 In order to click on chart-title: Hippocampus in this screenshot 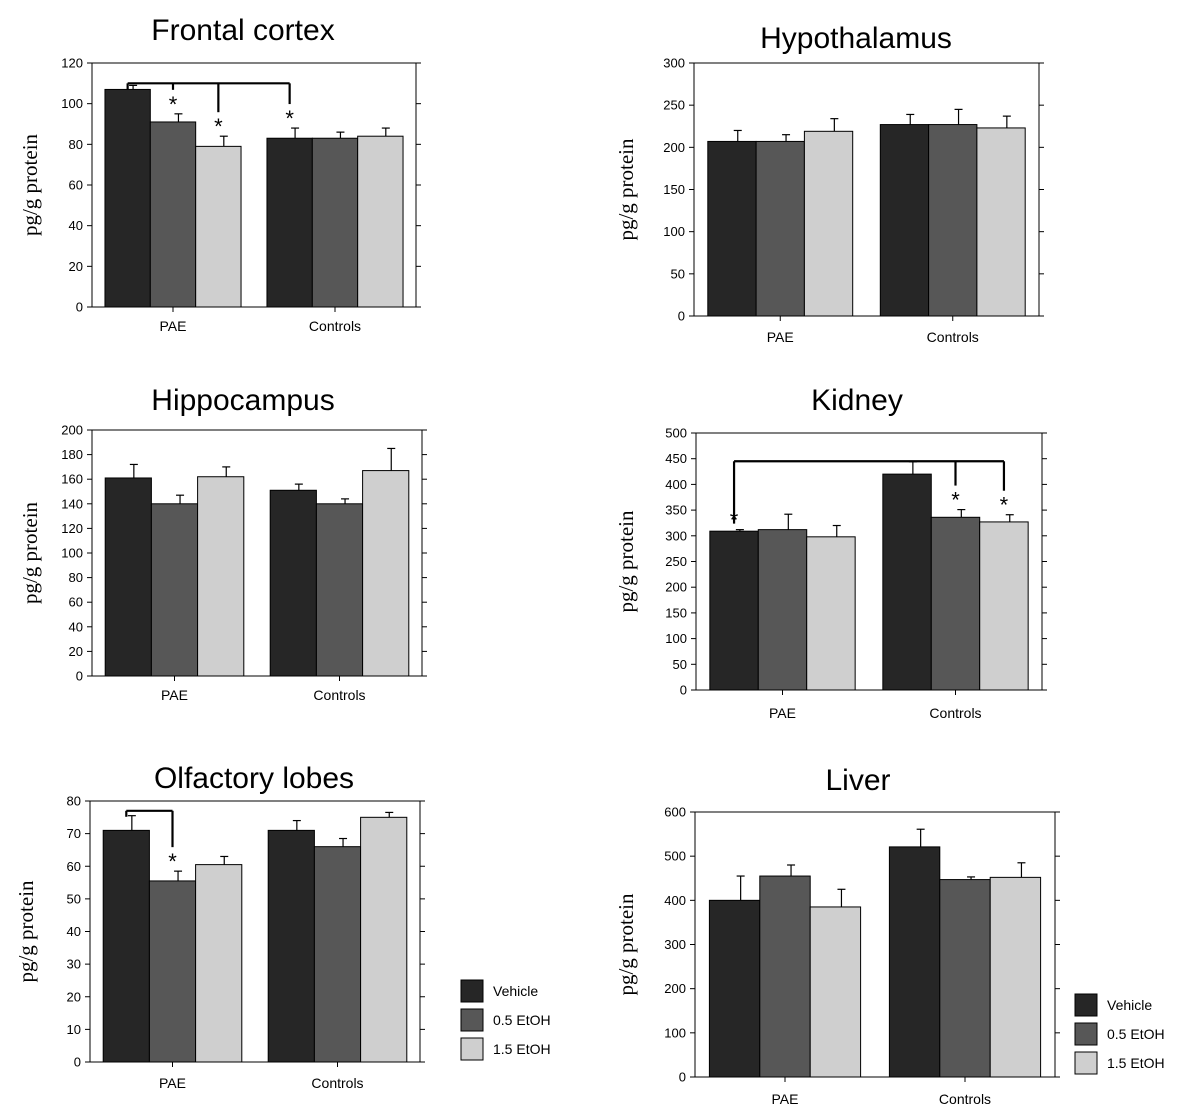, I will do `click(242, 400)`.